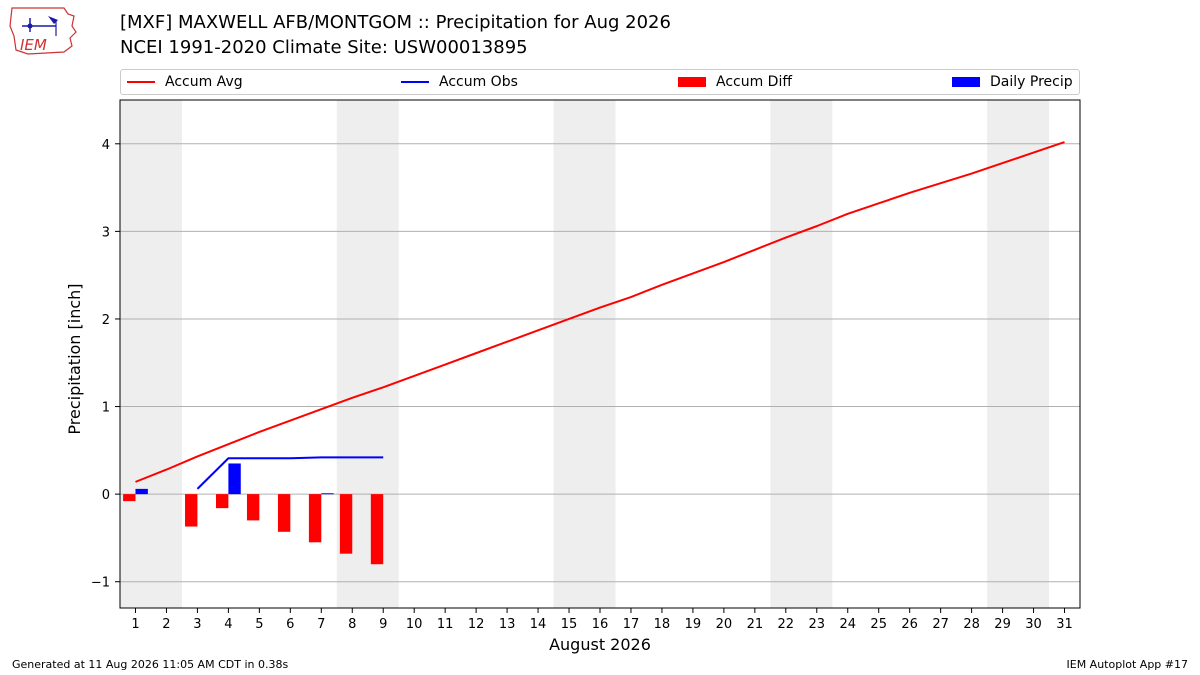 The width and height of the screenshot is (1200, 675). I want to click on x-tick-label: 9, so click(383, 624).